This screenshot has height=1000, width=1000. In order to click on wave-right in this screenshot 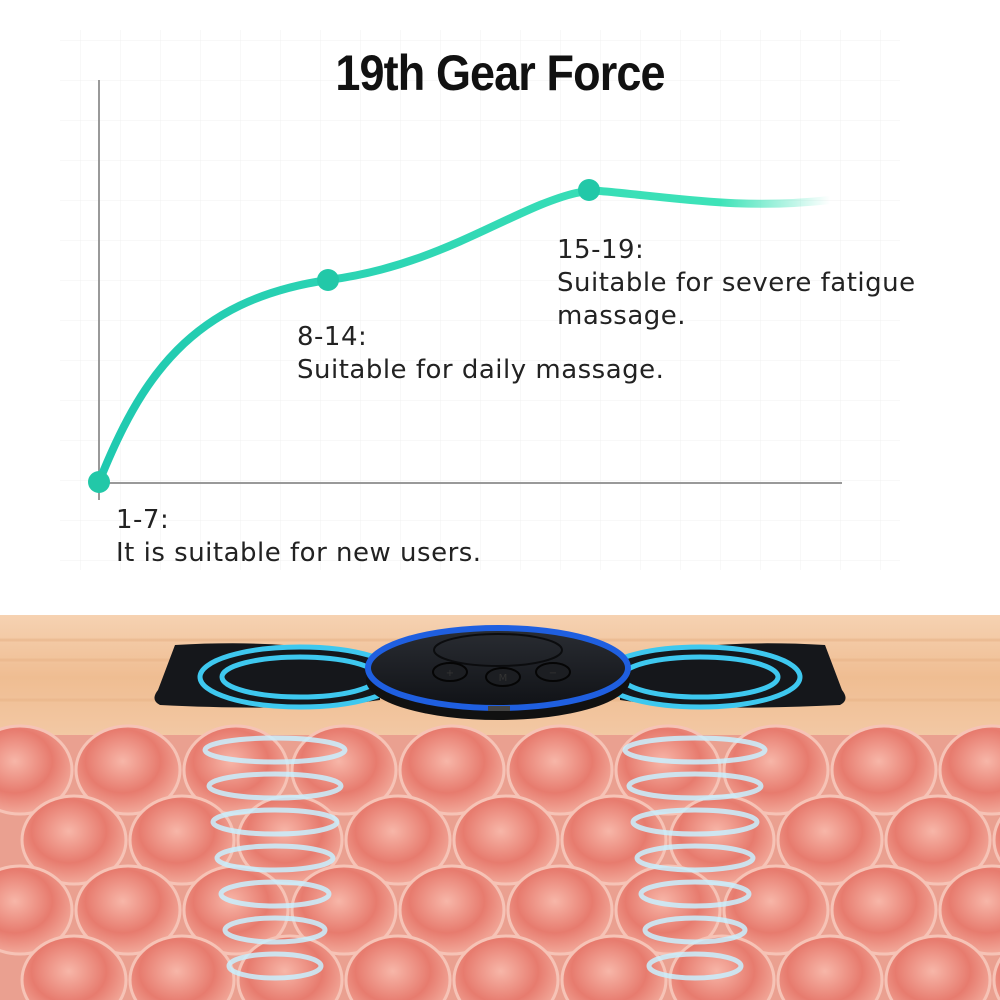, I will do `click(695, 858)`.